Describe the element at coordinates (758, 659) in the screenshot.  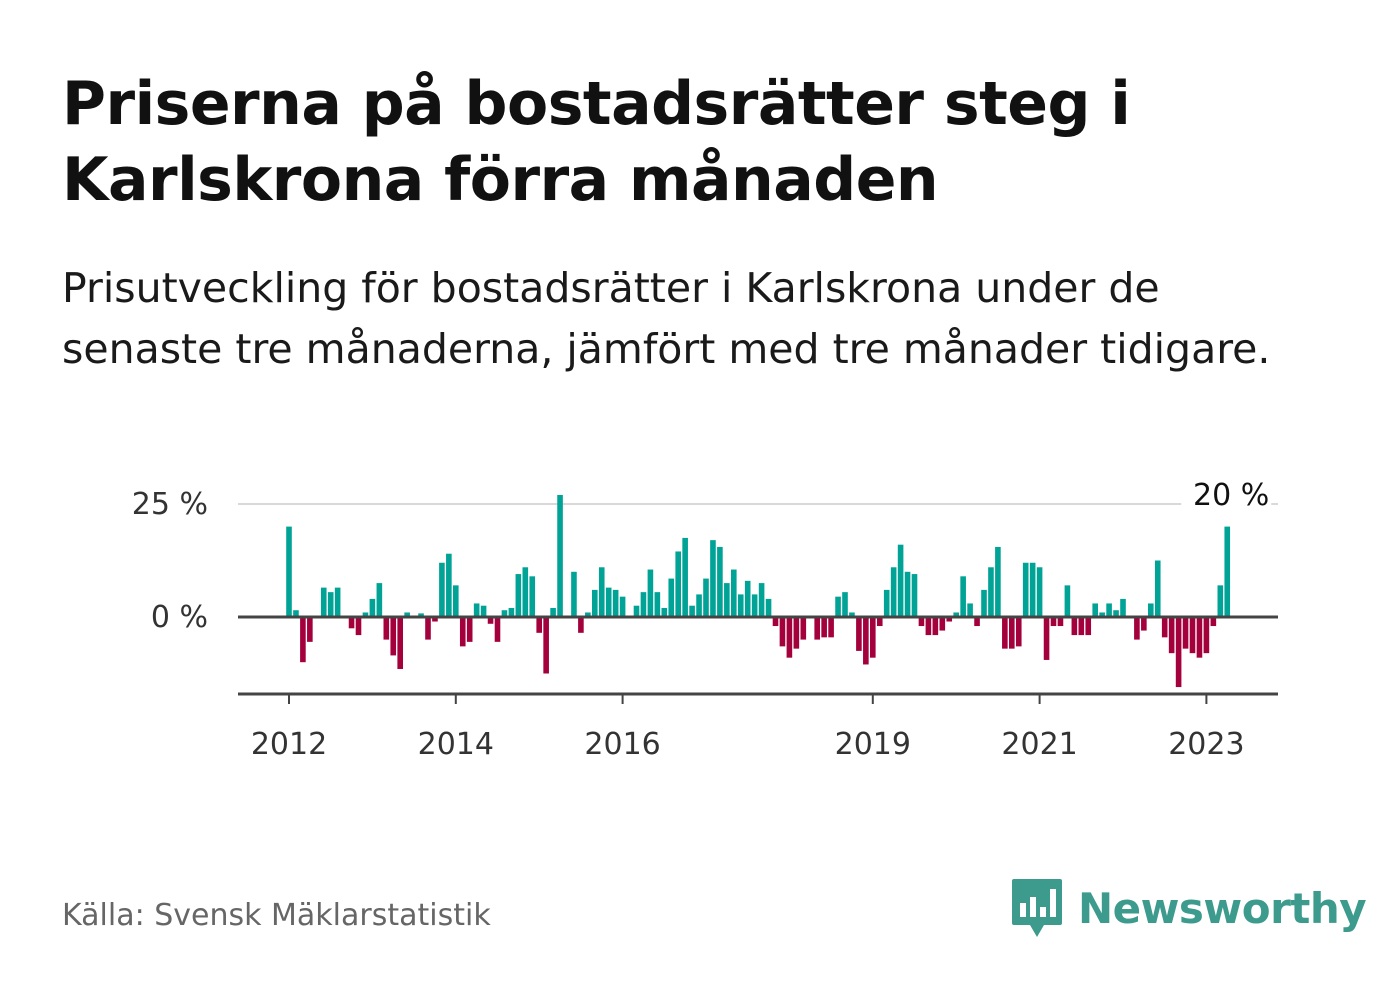
I see `axis-layer` at that location.